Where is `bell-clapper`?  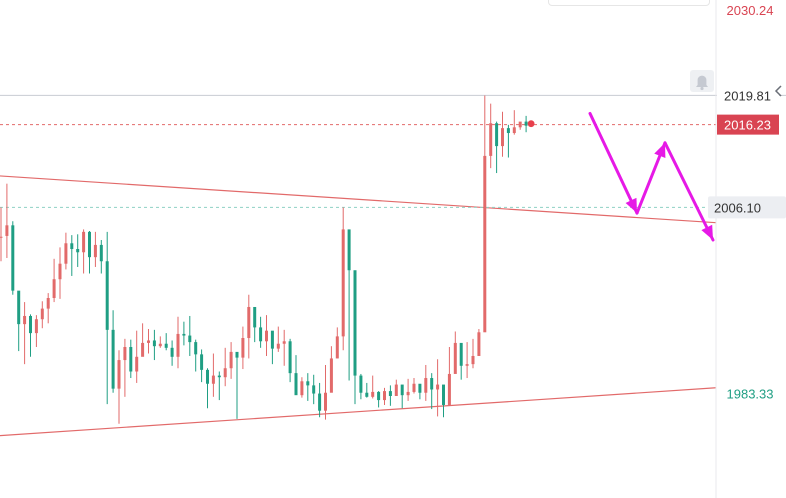 bell-clapper is located at coordinates (702, 88).